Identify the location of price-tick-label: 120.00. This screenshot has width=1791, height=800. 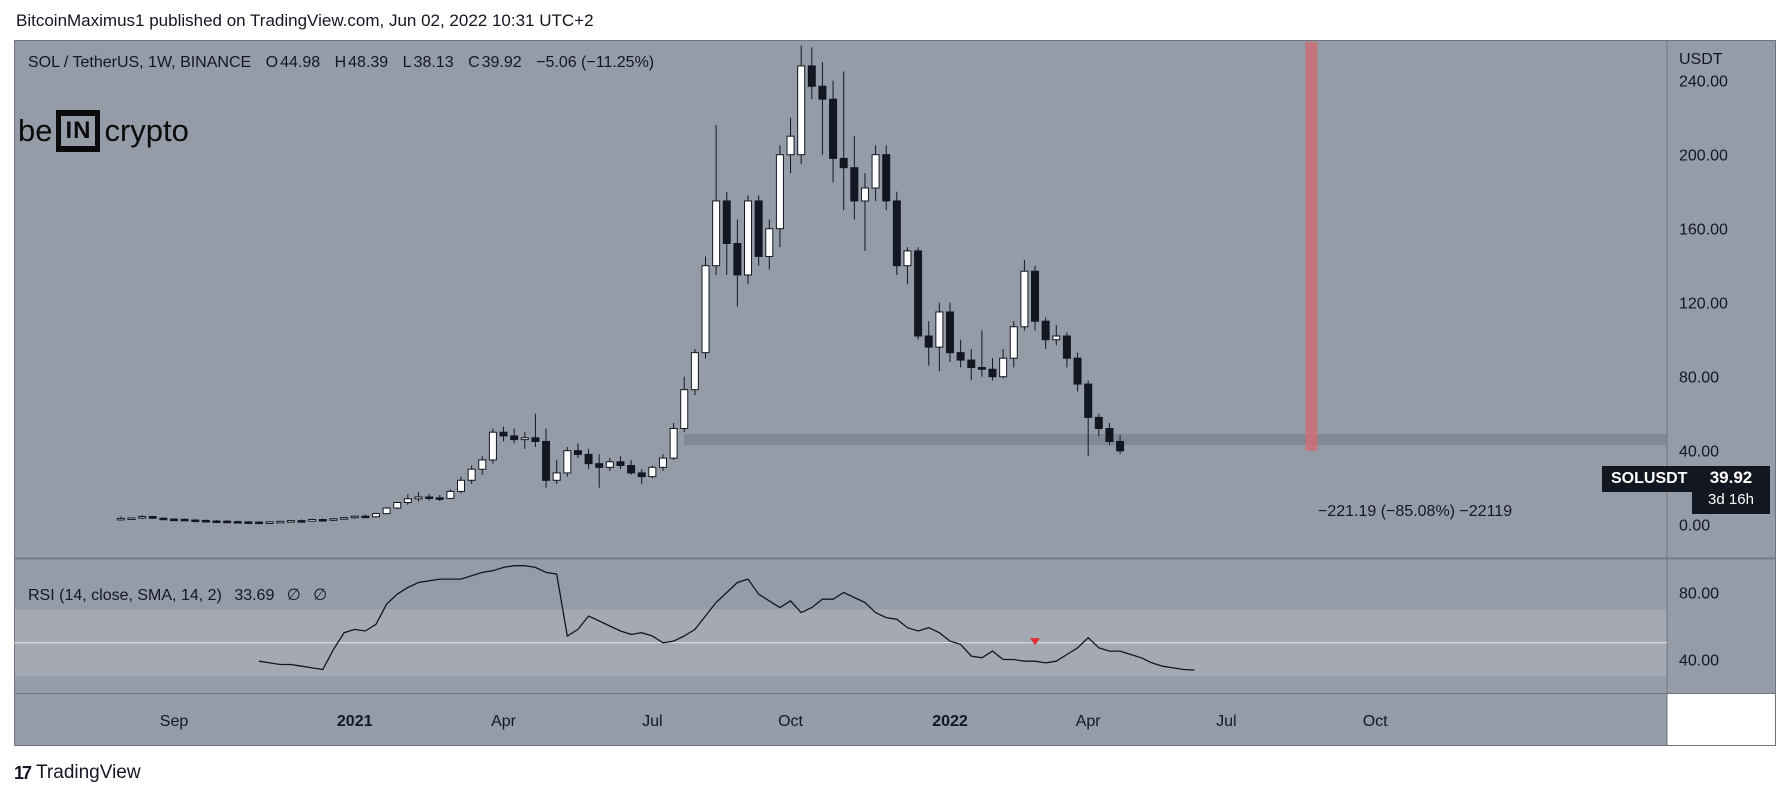
(1703, 304).